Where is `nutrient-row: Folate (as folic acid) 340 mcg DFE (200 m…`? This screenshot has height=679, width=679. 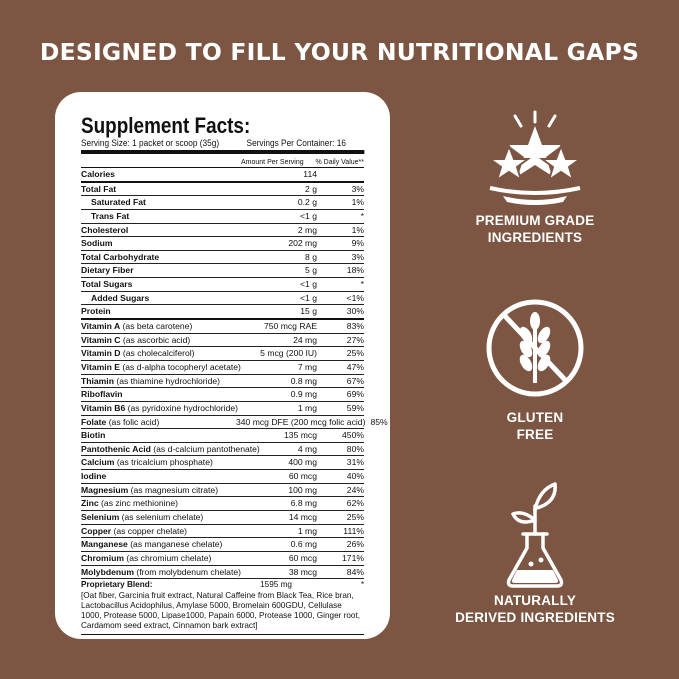
nutrient-row: Folate (as folic acid) 340 mcg DFE (200 m… is located at coordinates (234, 423).